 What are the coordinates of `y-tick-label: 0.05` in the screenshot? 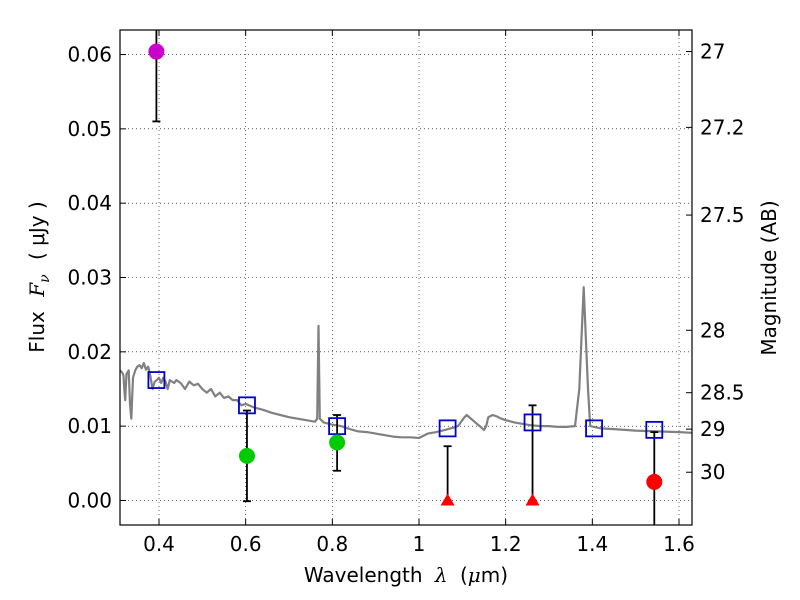 It's located at (89, 129).